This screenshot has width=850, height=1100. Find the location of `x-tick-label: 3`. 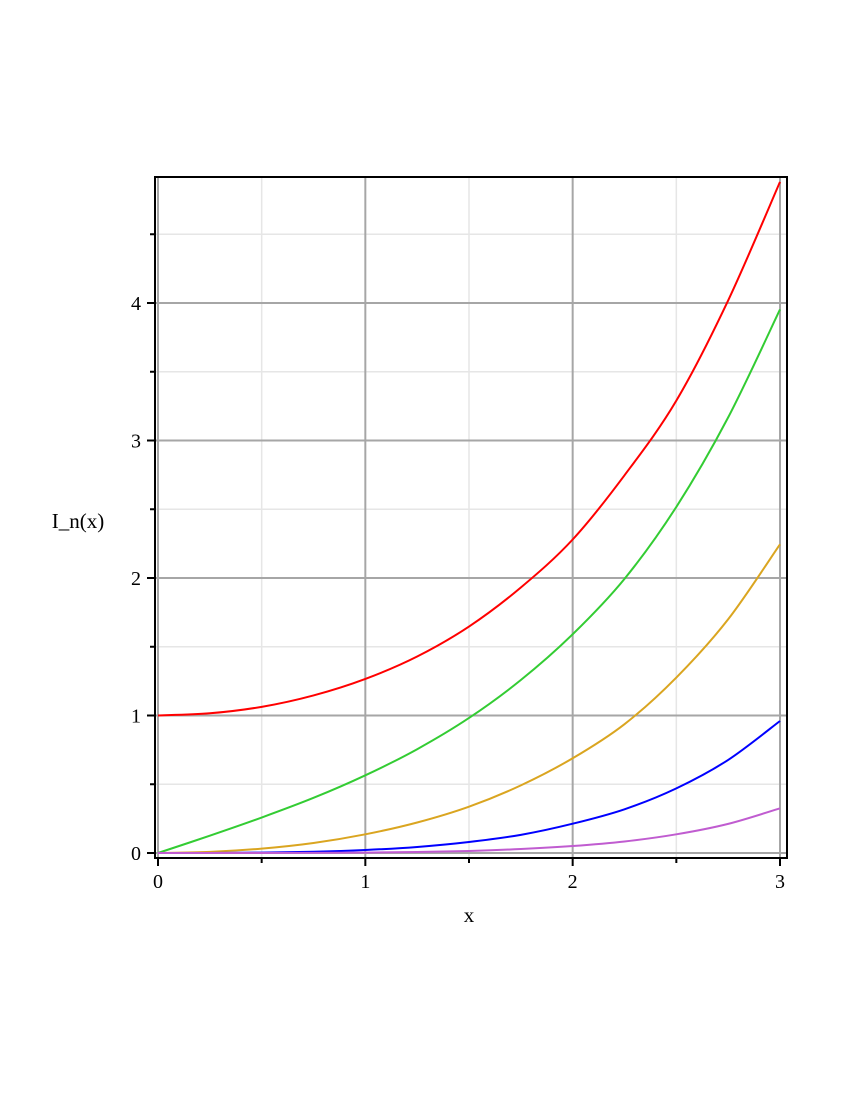

x-tick-label: 3 is located at coordinates (780, 882).